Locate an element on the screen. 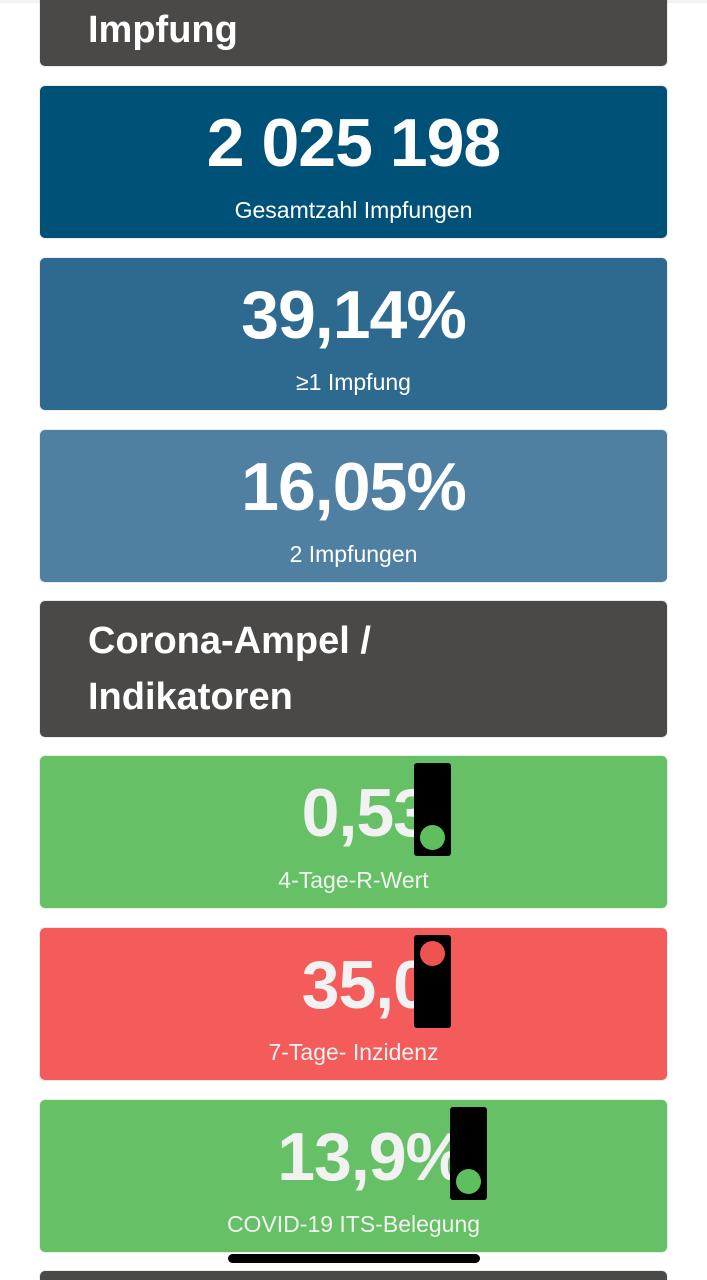 This screenshot has height=1280, width=707. indicator-value: 35,0 is located at coordinates (366, 985).